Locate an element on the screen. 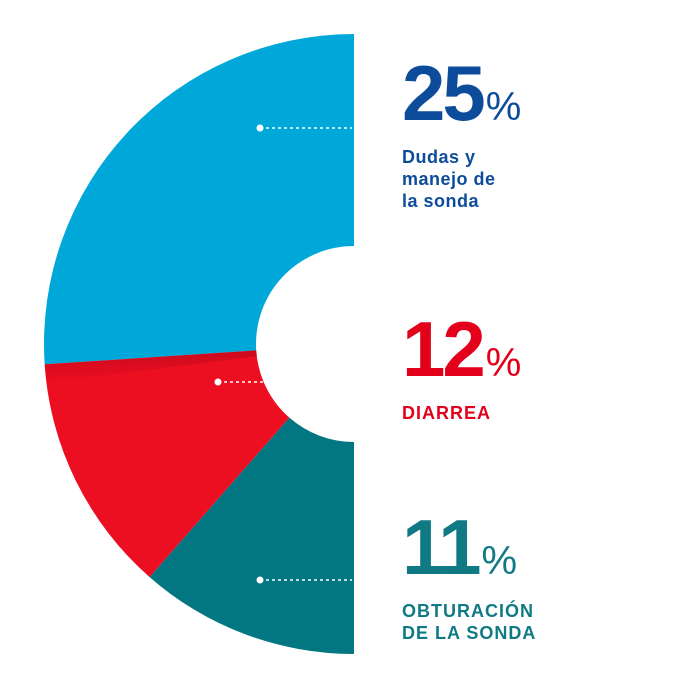 The image size is (694, 683). slice-shade is located at coordinates (150, 366).